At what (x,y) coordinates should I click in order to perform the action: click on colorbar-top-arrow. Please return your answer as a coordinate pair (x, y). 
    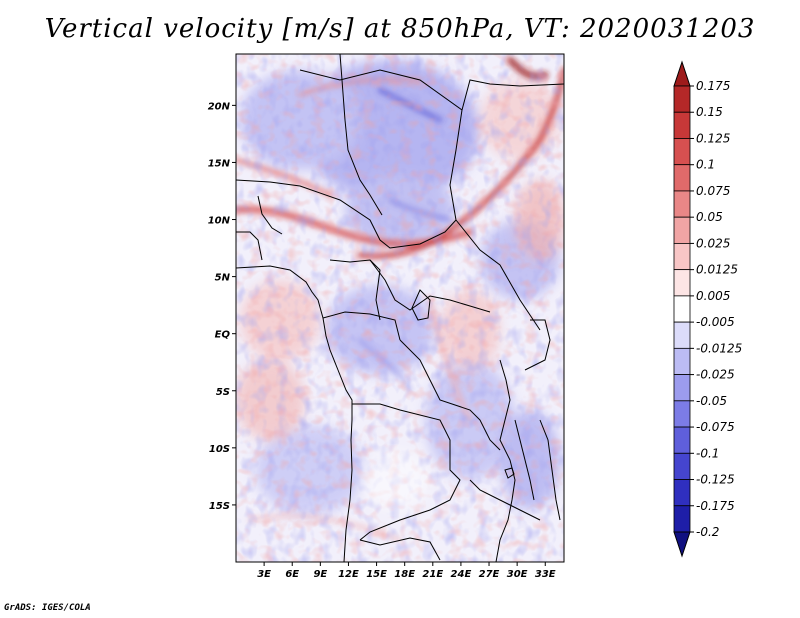
    Looking at the image, I should click on (682, 73).